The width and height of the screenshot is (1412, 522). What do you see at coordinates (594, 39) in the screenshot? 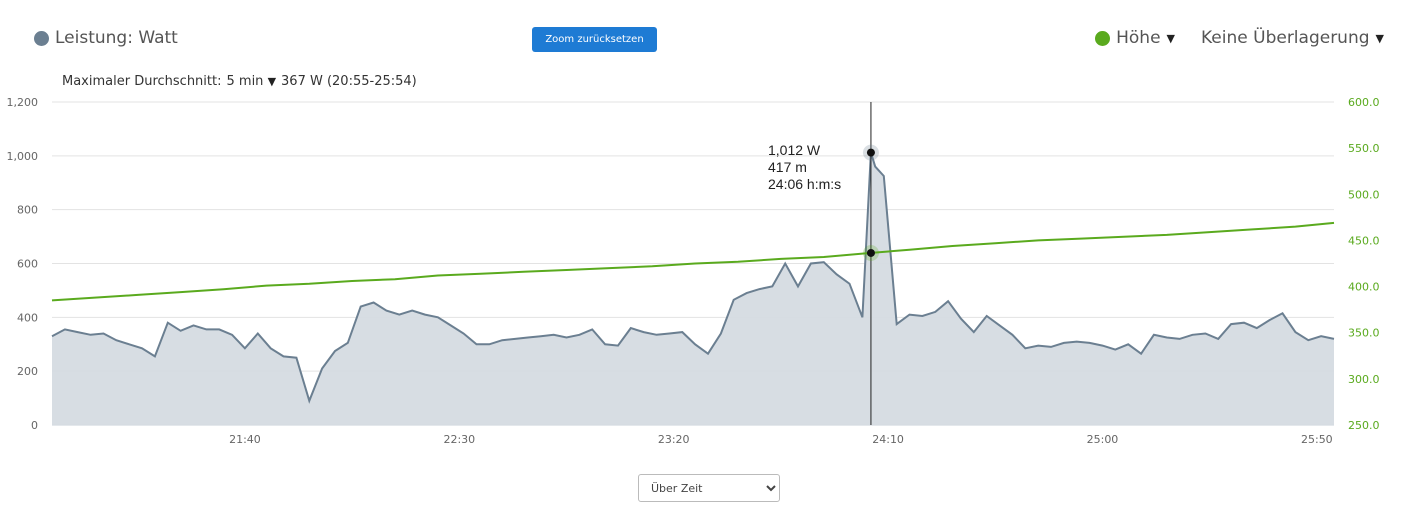
I see `reset-zoom-button: Zoom zurücksetzen` at bounding box center [594, 39].